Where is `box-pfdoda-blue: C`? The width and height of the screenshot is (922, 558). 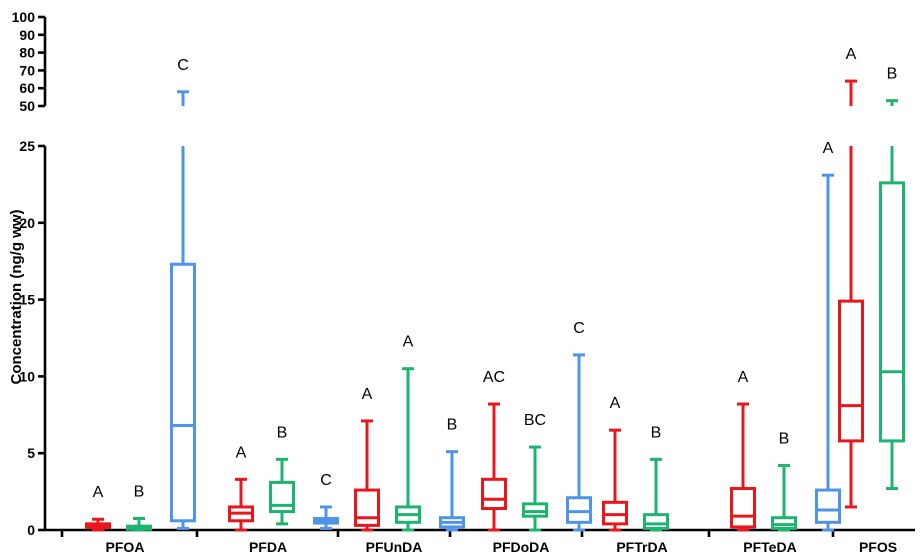 box-pfdoda-blue: C is located at coordinates (579, 426).